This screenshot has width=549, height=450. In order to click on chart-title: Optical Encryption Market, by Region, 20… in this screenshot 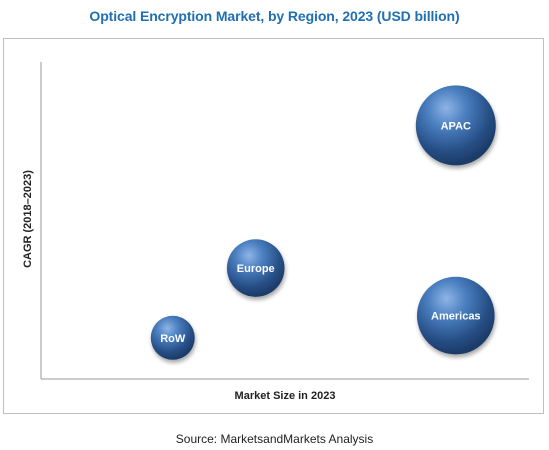, I will do `click(274, 16)`.